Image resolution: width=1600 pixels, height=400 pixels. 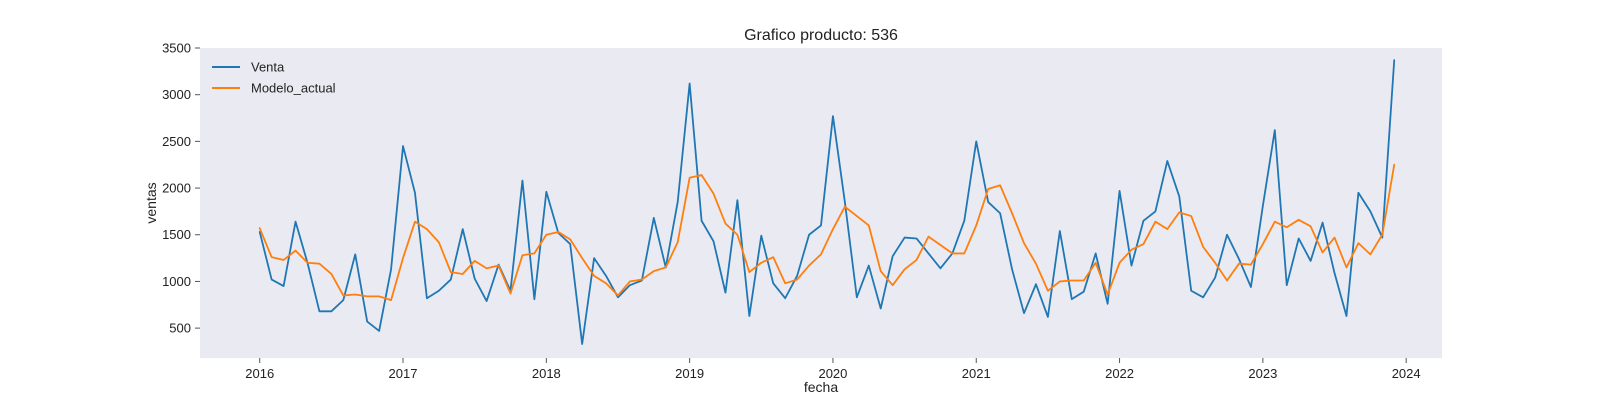 What do you see at coordinates (268, 67) in the screenshot?
I see `legend-label: Venta` at bounding box center [268, 67].